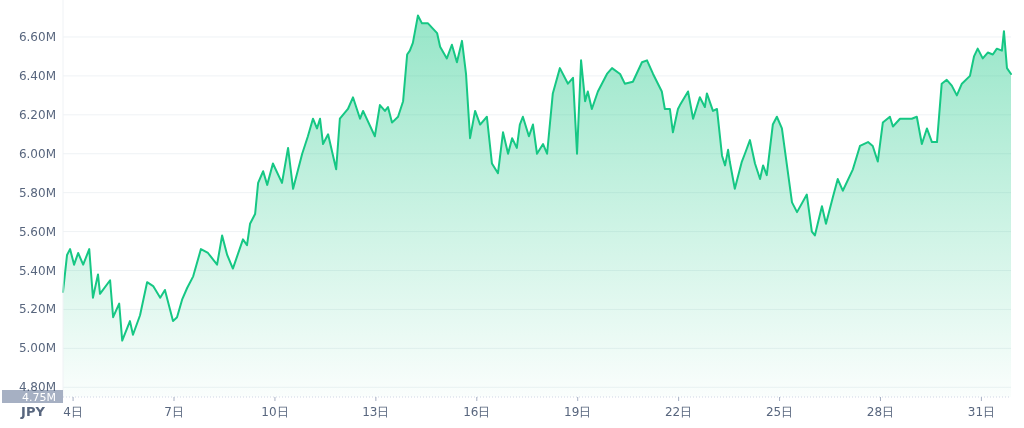  Describe the element at coordinates (37, 36) in the screenshot. I see `y-tick-label: 6.60M` at that location.